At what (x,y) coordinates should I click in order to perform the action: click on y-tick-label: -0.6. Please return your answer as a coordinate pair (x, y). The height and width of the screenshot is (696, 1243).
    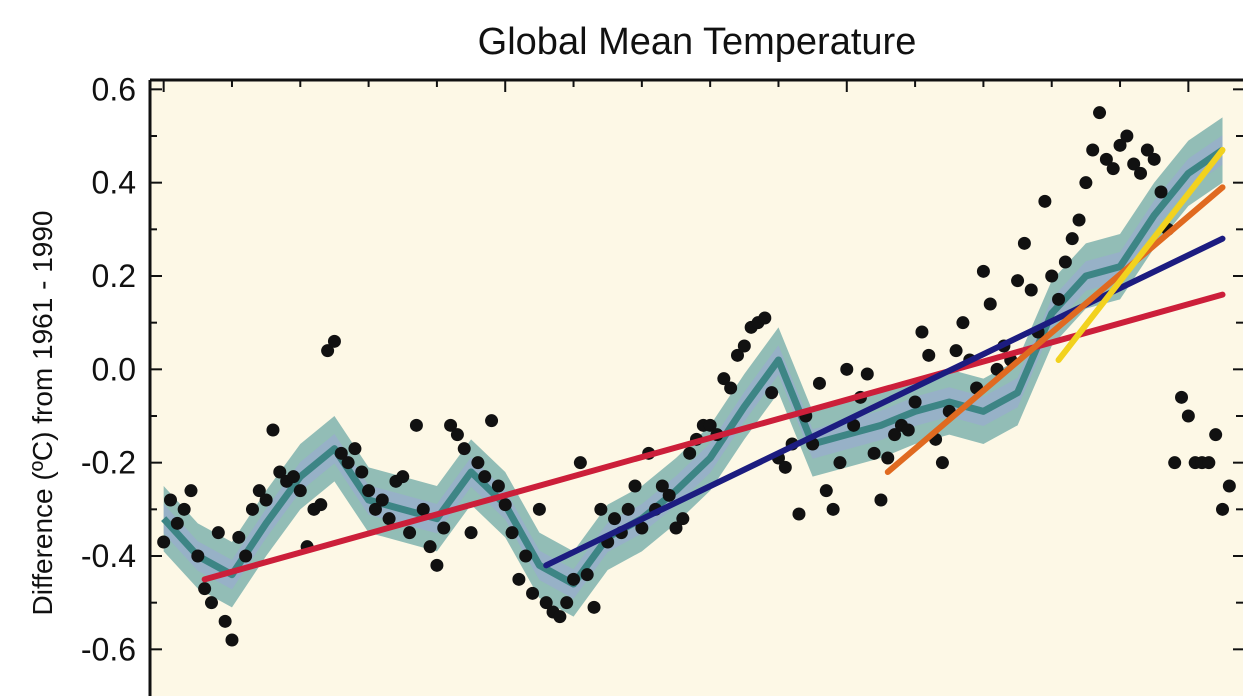
    Looking at the image, I should click on (108, 649).